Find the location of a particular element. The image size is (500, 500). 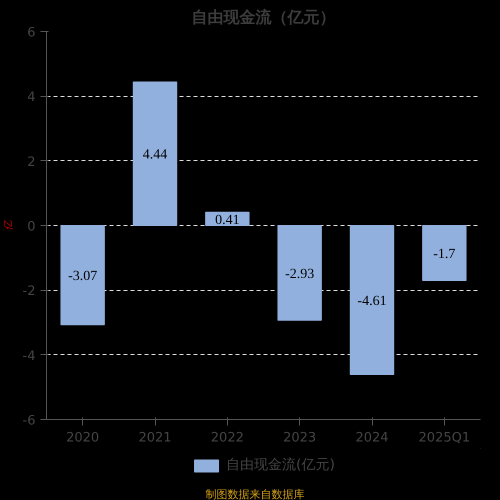

y-tick-label: 2 is located at coordinates (31, 162).